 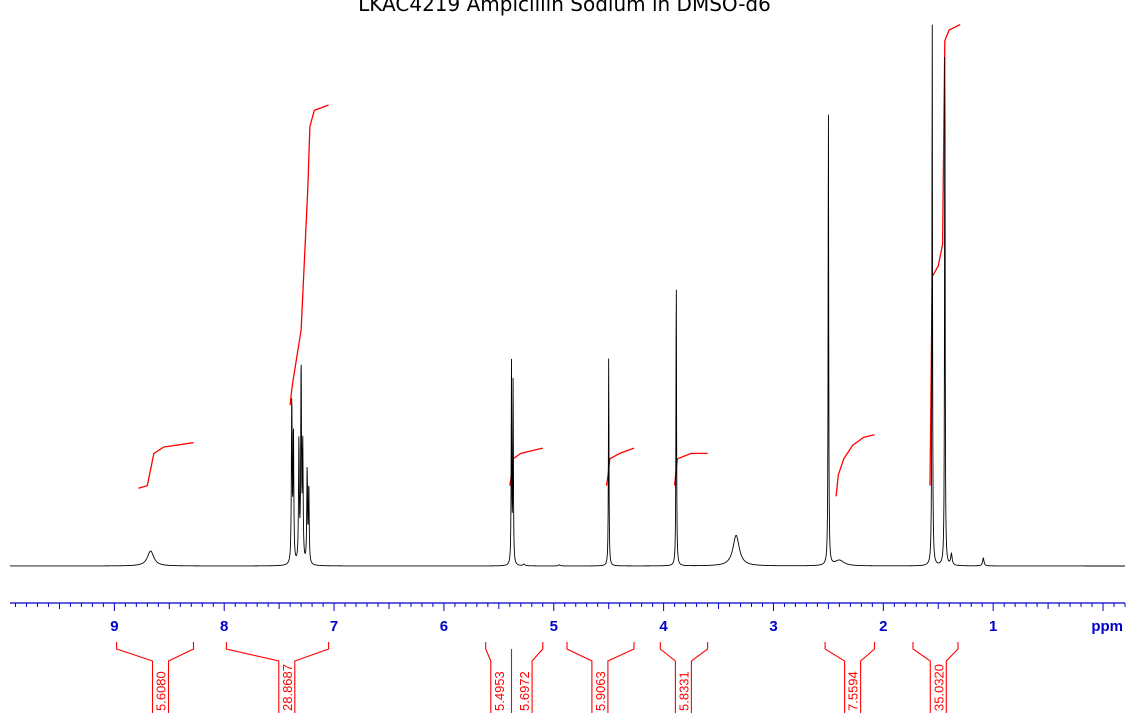 I want to click on ppm-axis: 9 8 7 6 5 4 3 2 1 ppm, so click(x=568, y=618).